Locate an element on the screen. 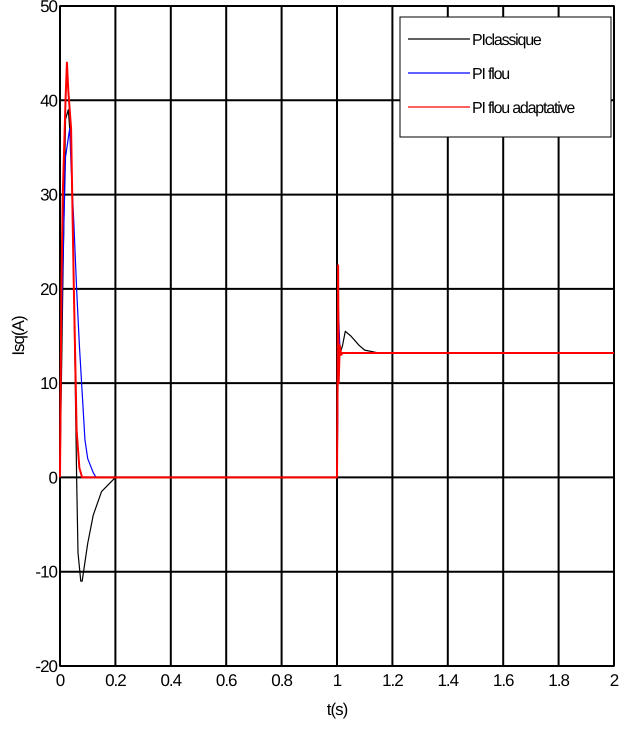  x-tick-label: 2 is located at coordinates (614, 680).